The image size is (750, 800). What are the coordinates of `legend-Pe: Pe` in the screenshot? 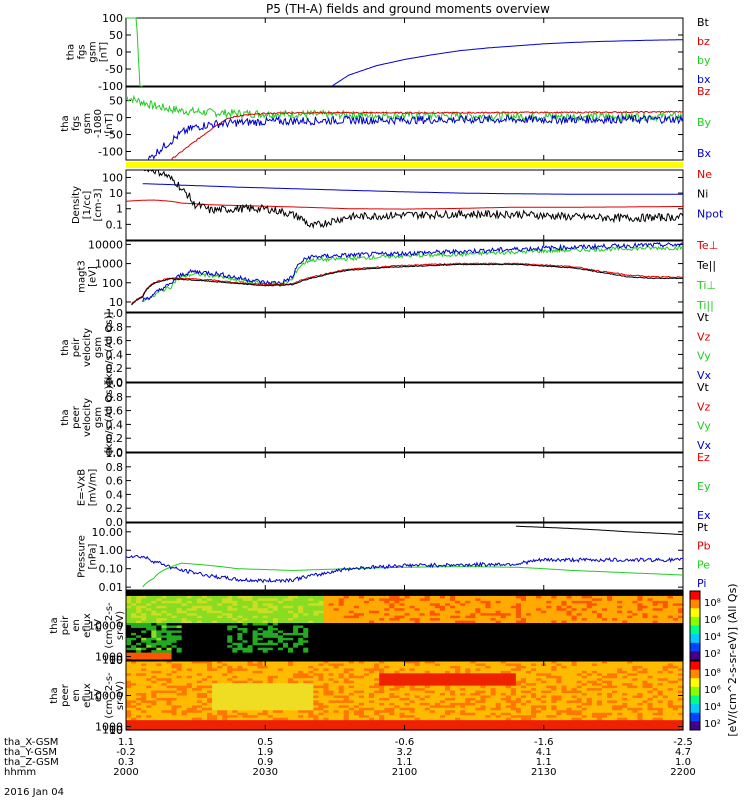 It's located at (703, 564).